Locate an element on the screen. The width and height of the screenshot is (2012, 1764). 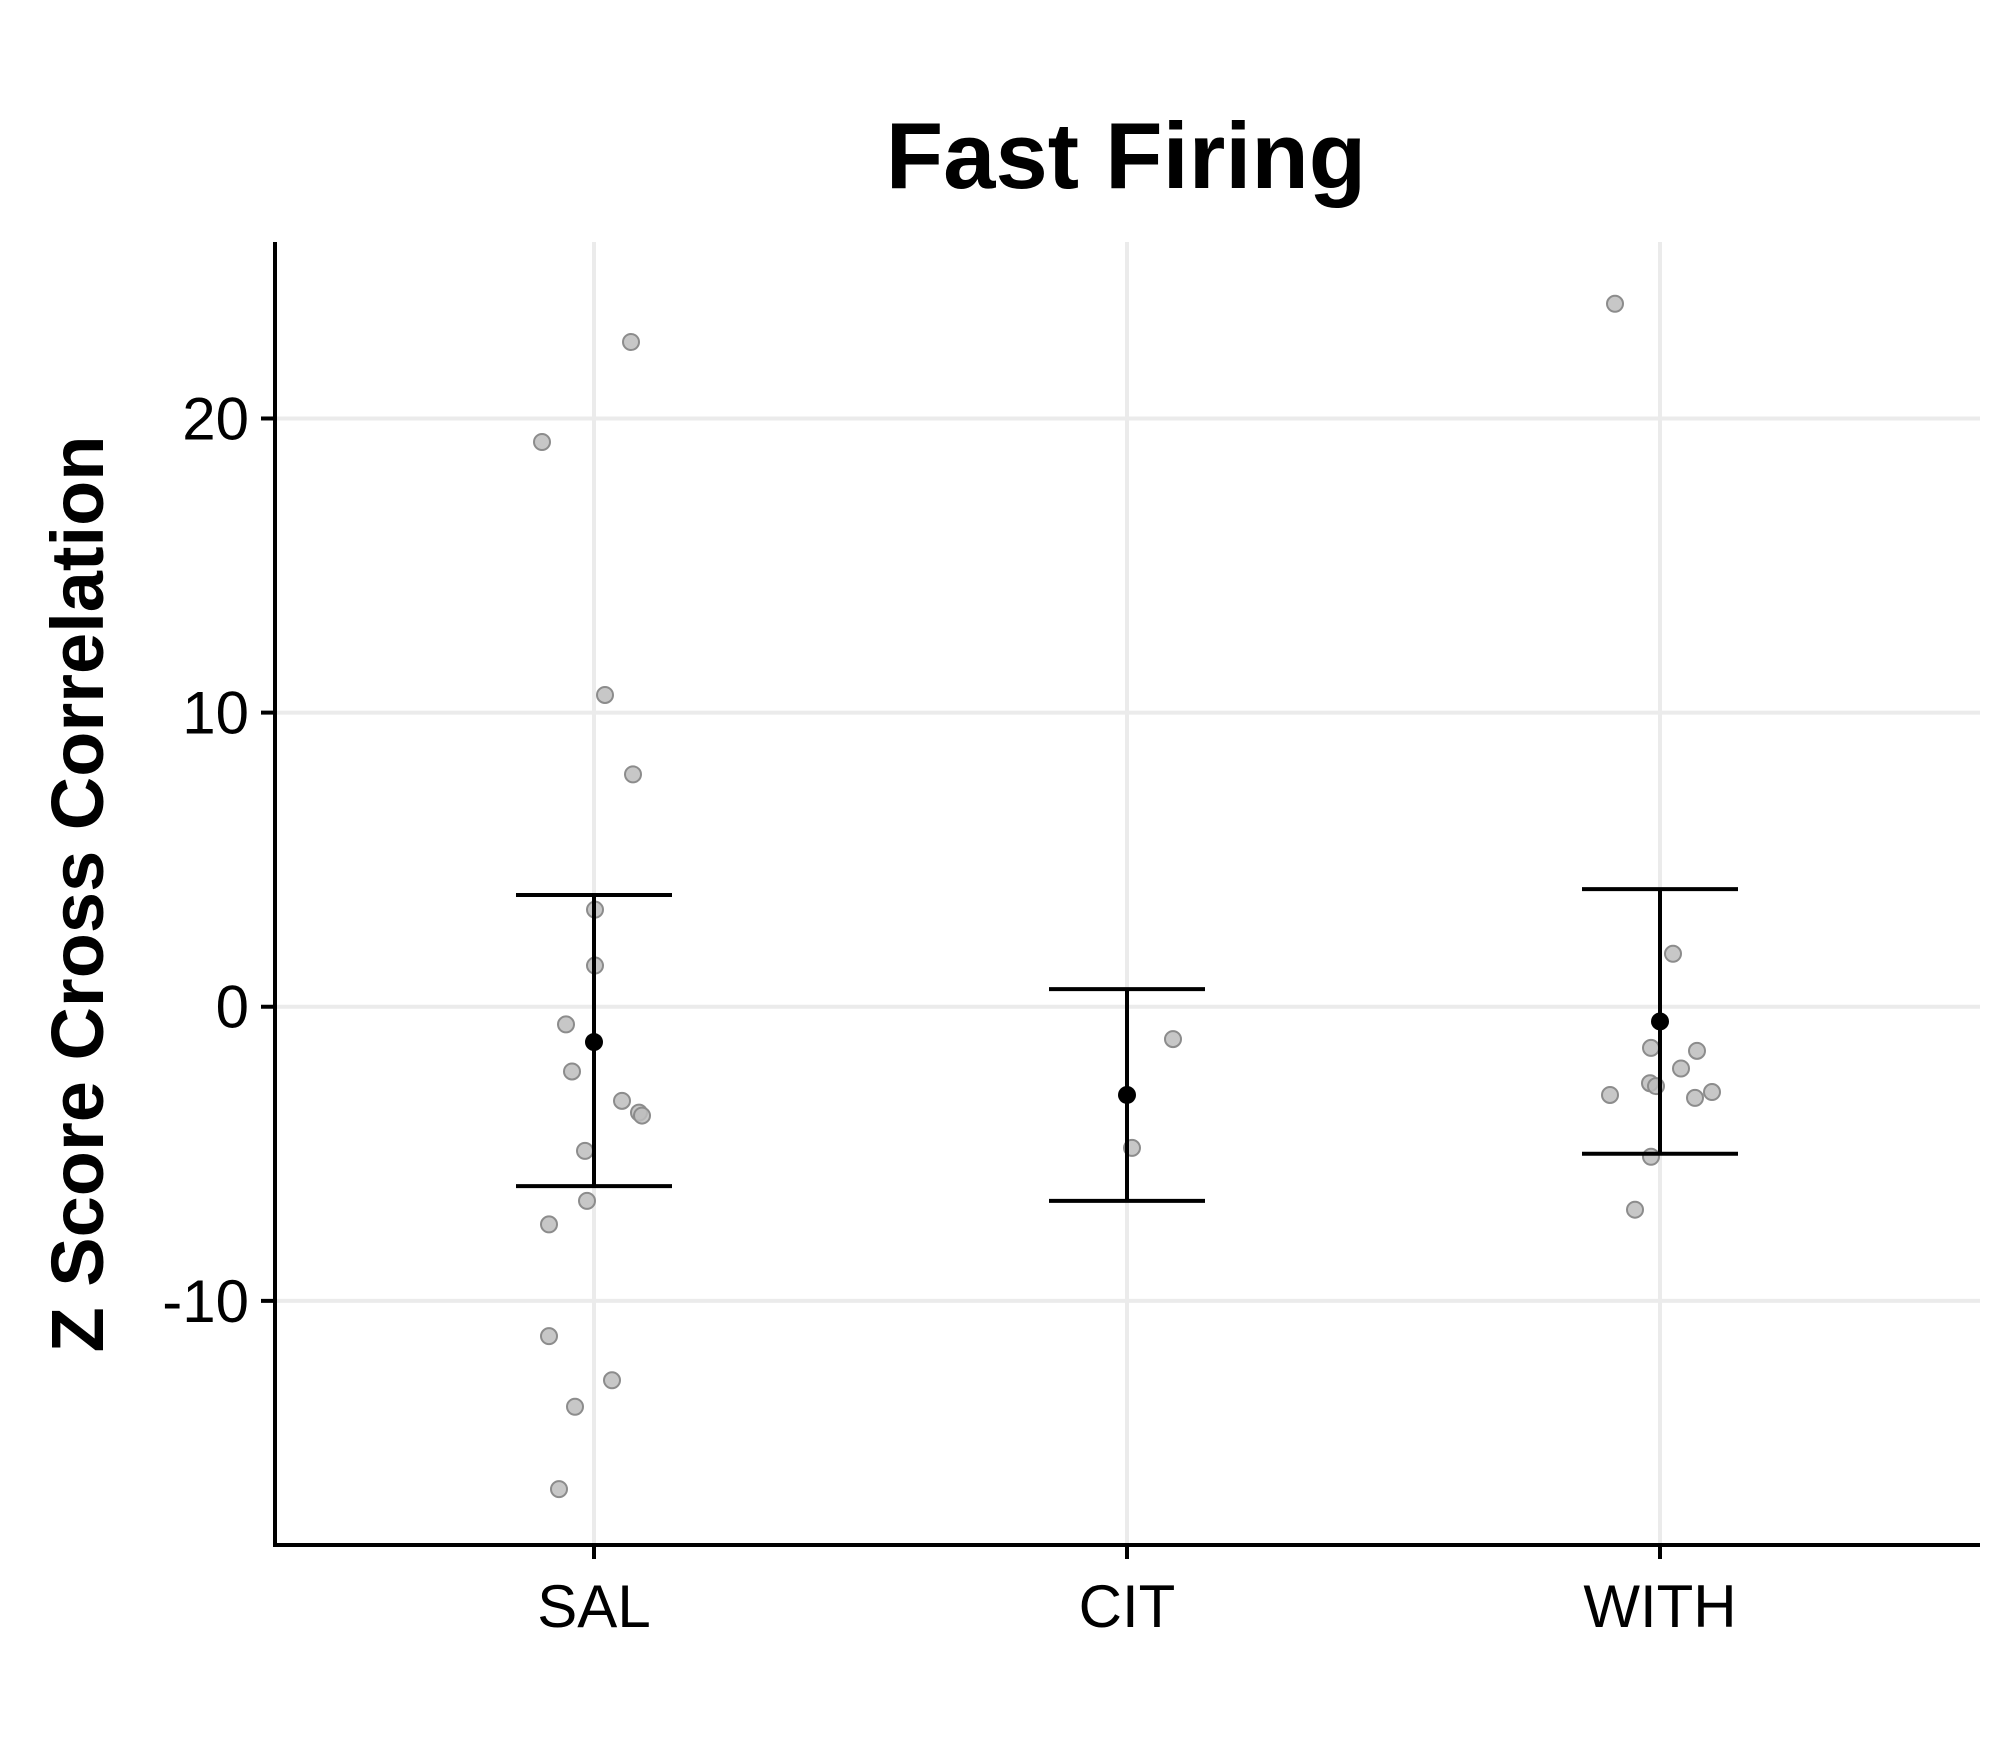
x-tick-label-with: WITH is located at coordinates (1659, 1606).